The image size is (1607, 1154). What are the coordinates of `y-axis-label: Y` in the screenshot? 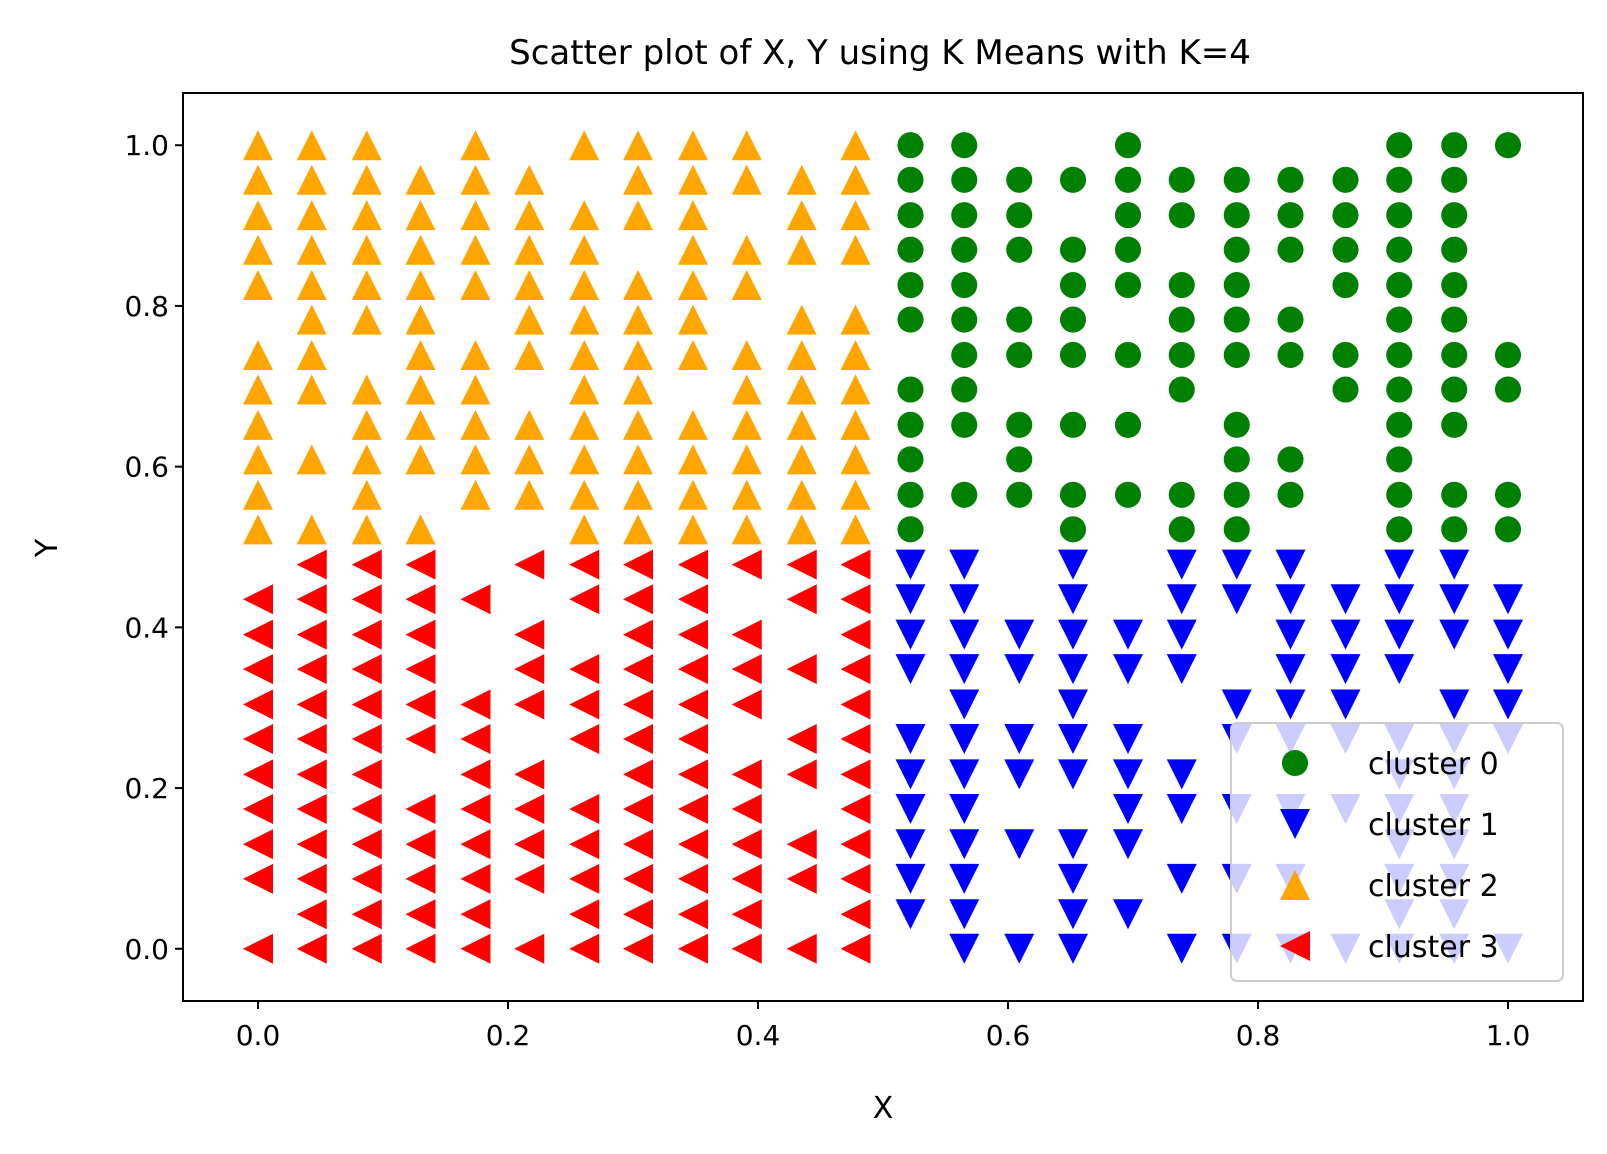 It's located at (47, 548).